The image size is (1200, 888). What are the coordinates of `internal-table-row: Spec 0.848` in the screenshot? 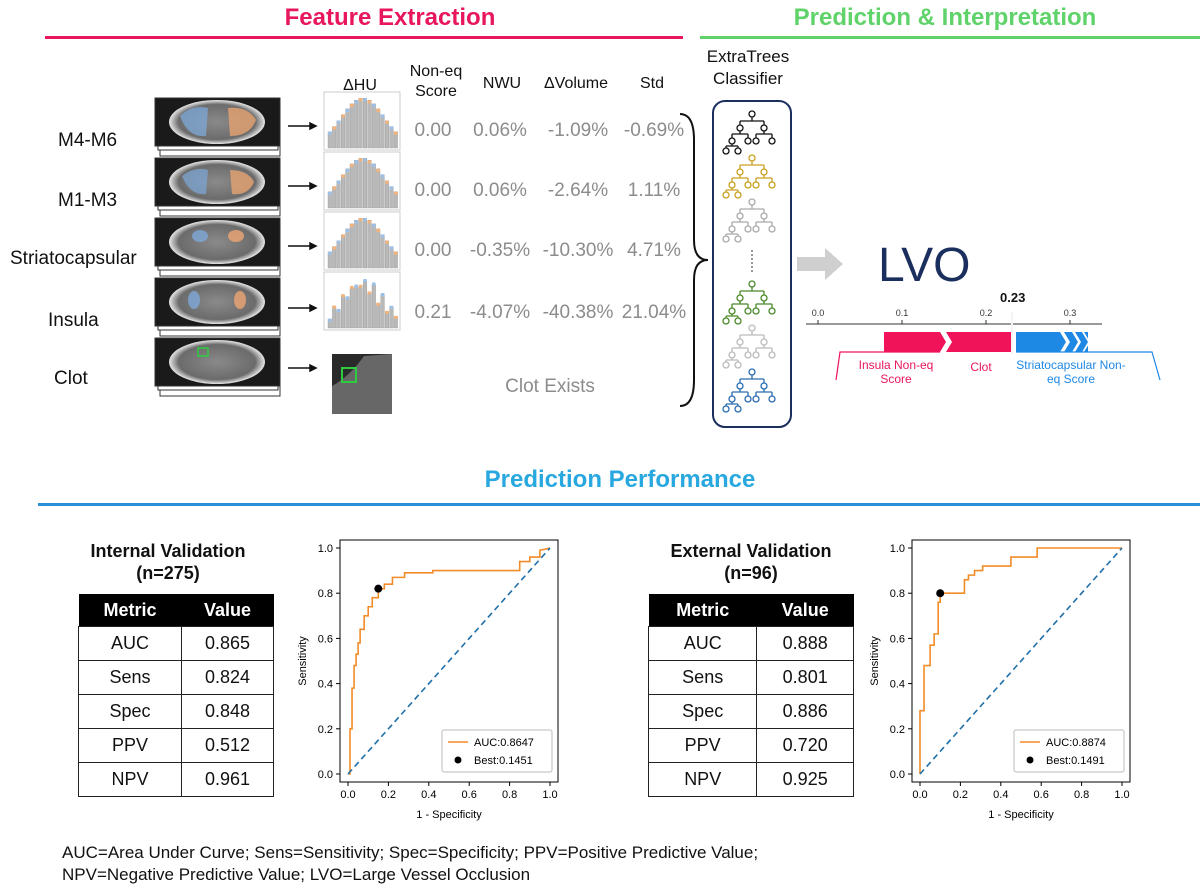 It's located at (175, 711).